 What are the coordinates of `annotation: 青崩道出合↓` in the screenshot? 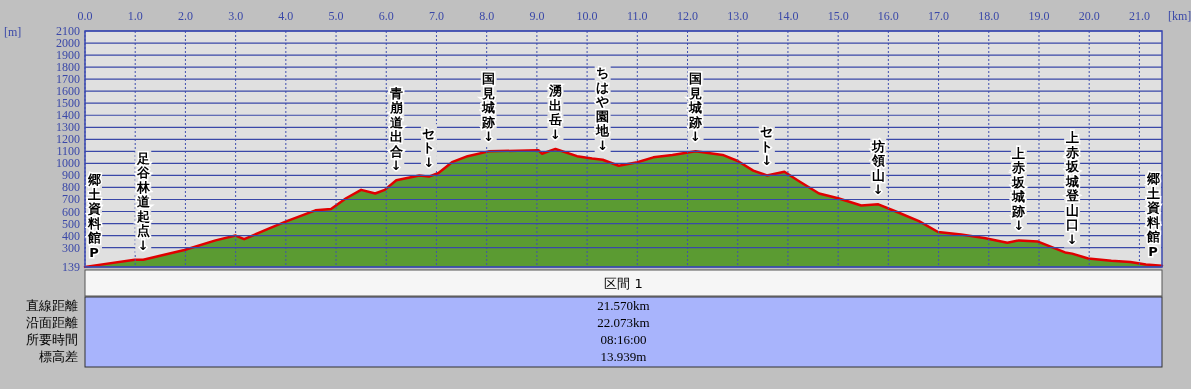 It's located at (396, 129).